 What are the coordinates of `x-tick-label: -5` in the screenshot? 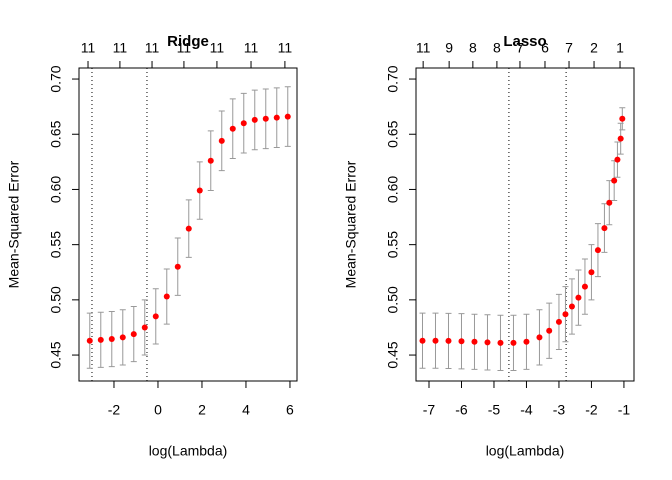 It's located at (494, 410).